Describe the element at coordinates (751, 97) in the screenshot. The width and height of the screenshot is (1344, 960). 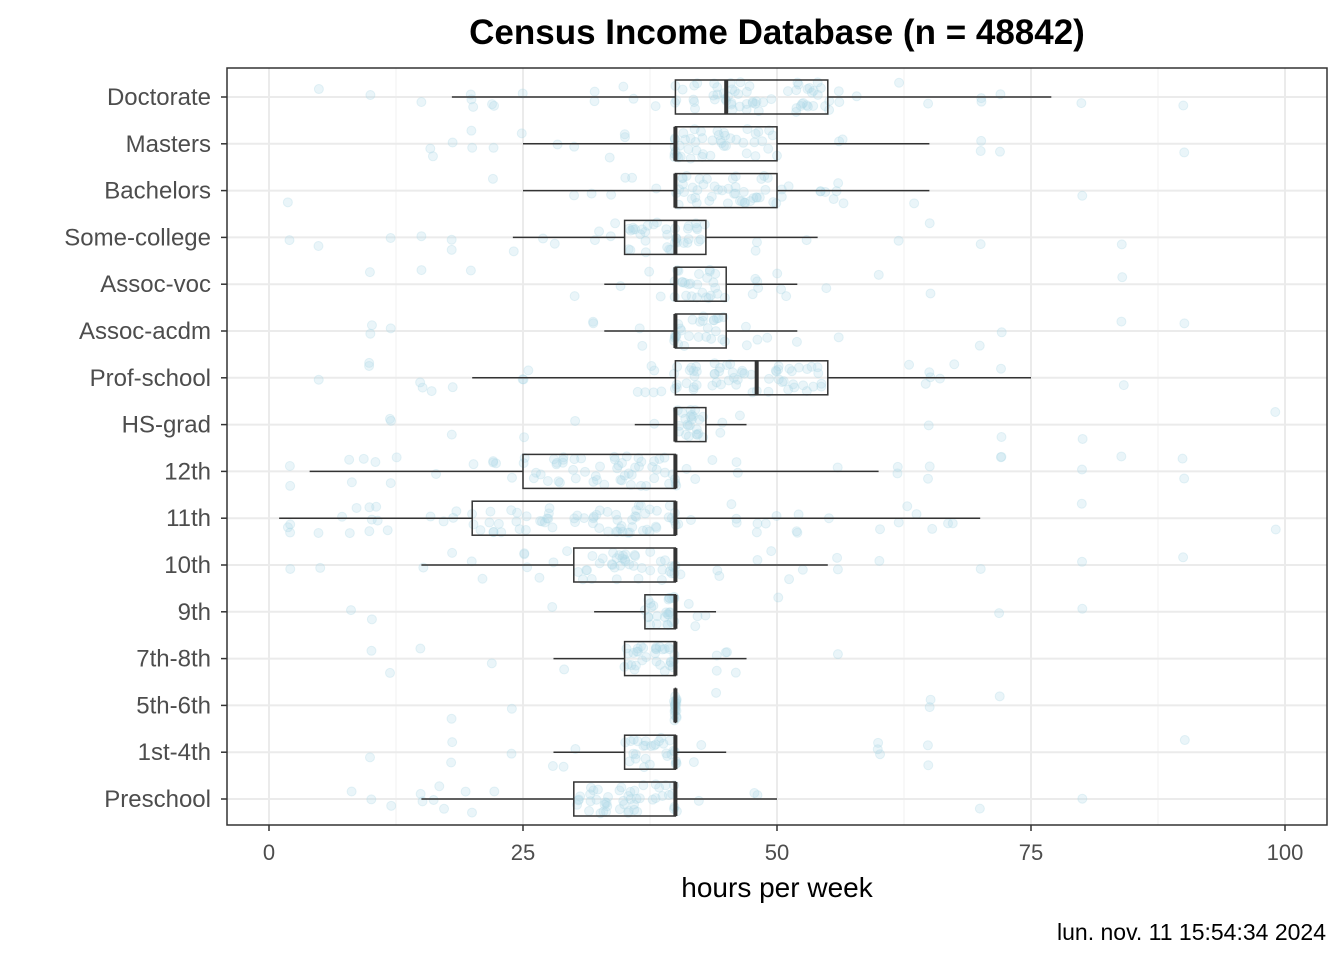
I see `boxplot-doctorate` at that location.